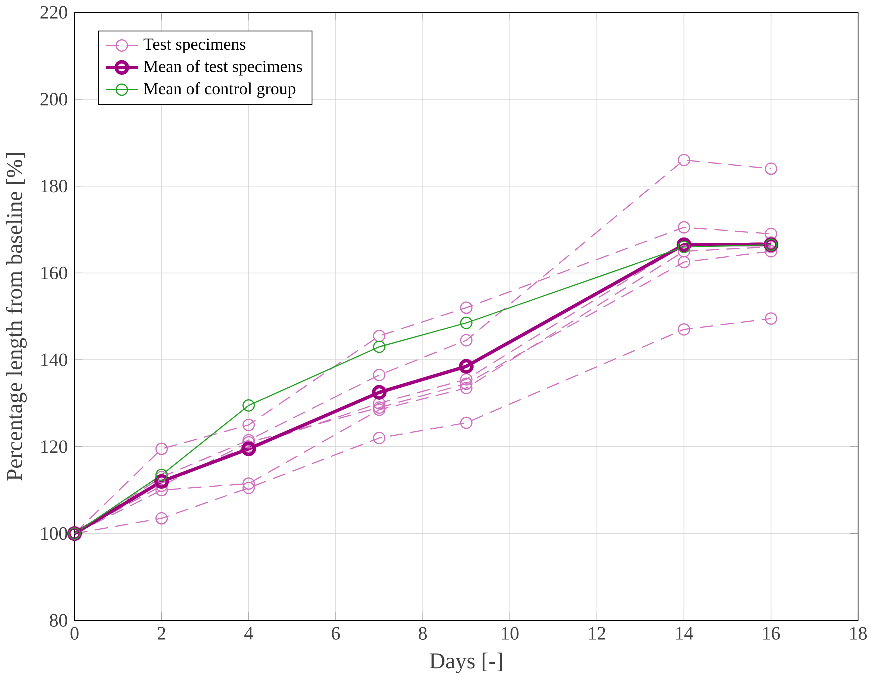 This screenshot has width=874, height=680. I want to click on y-axis-title: Percentage length from baseline [%], so click(17, 317).